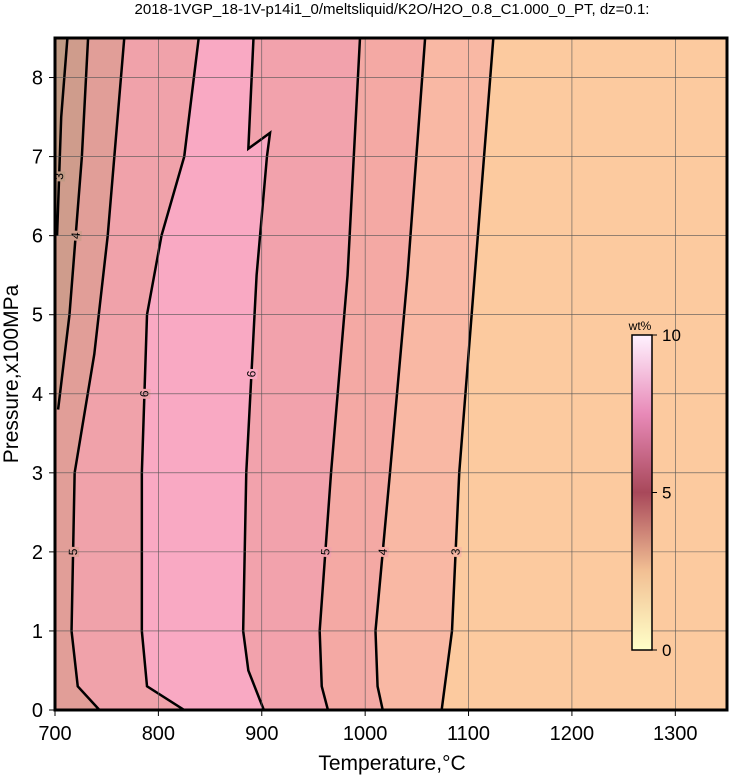  I want to click on y-axis-label: Pressure,x100MPa, so click(11, 373).